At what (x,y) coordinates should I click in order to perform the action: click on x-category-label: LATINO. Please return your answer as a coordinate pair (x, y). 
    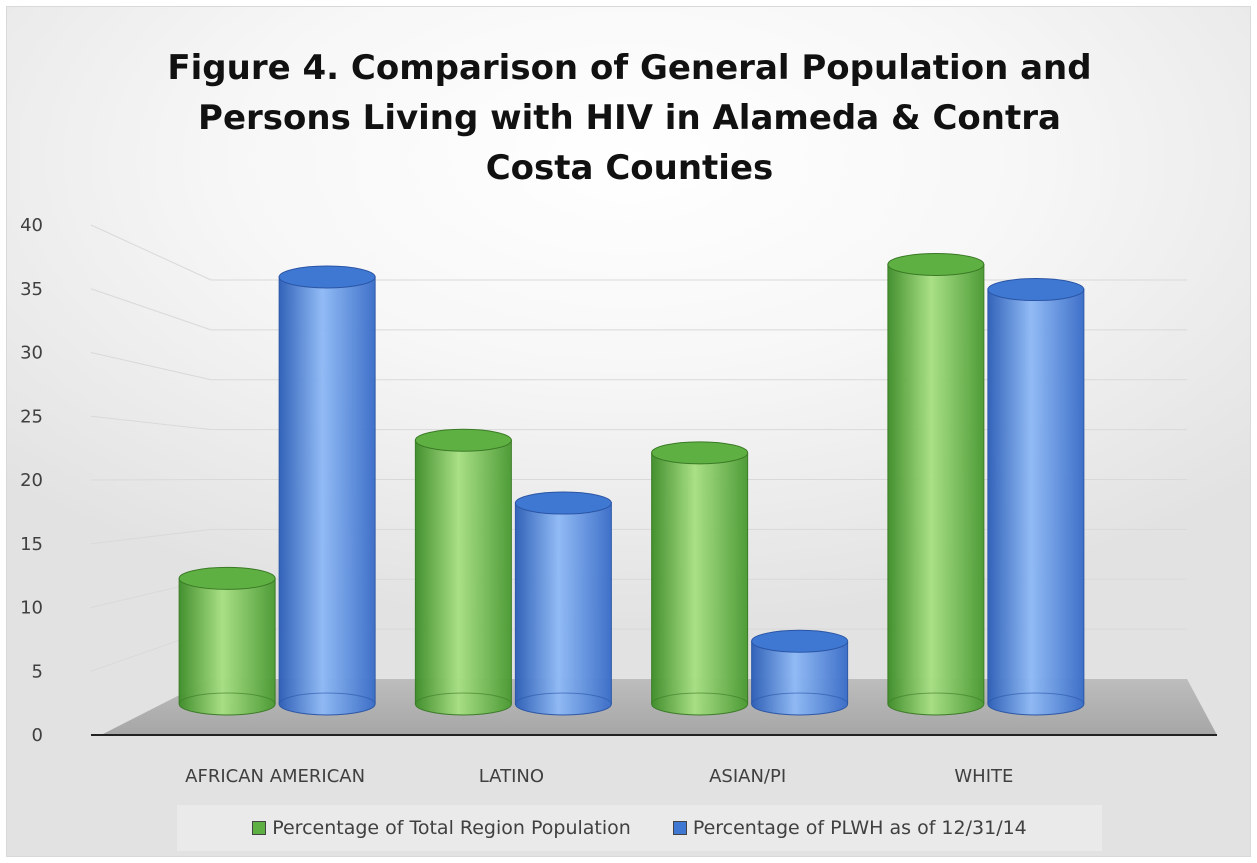
    Looking at the image, I should click on (511, 776).